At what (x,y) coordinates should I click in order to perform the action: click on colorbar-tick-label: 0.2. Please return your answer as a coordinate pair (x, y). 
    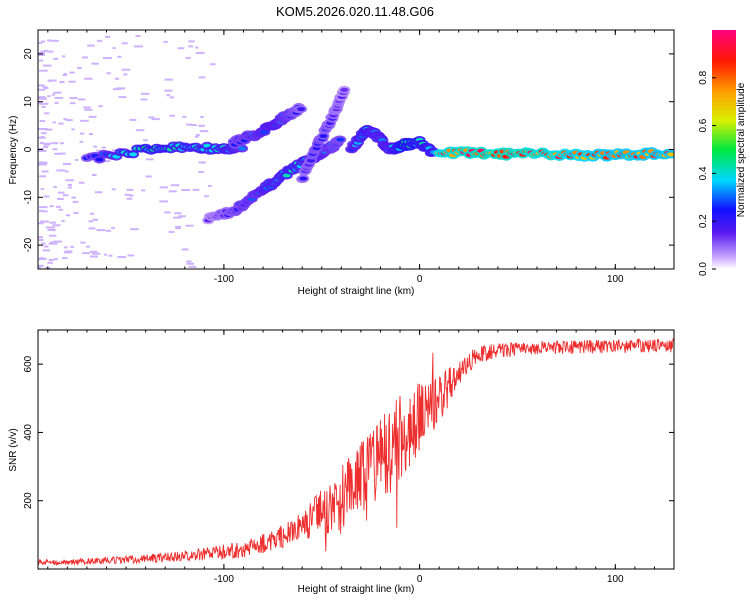
    Looking at the image, I should click on (703, 221).